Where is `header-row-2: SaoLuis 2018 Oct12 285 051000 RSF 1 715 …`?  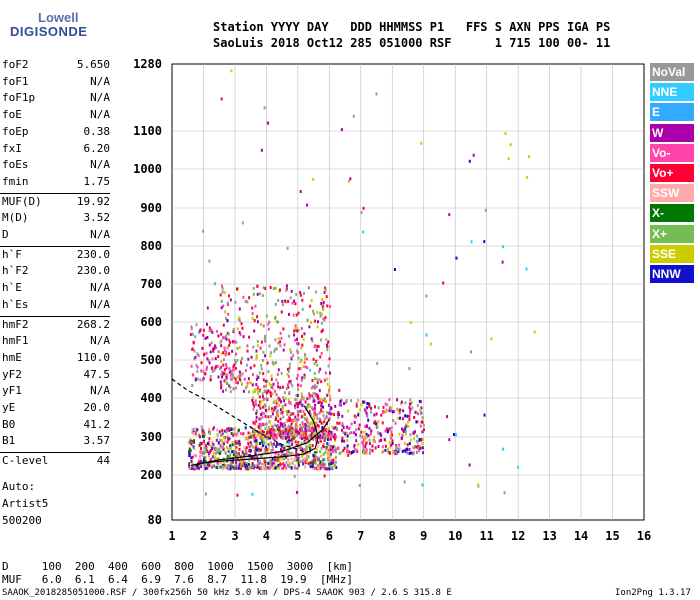 header-row-2: SaoLuis 2018 Oct12 285 051000 RSF 1 715 … is located at coordinates (412, 43).